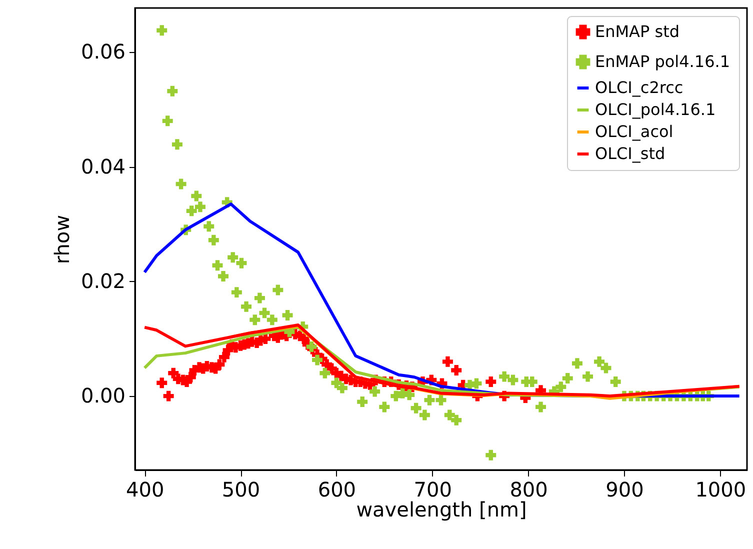 The image size is (753, 549). Describe the element at coordinates (103, 396) in the screenshot. I see `y-tick-label: 0.00` at that location.